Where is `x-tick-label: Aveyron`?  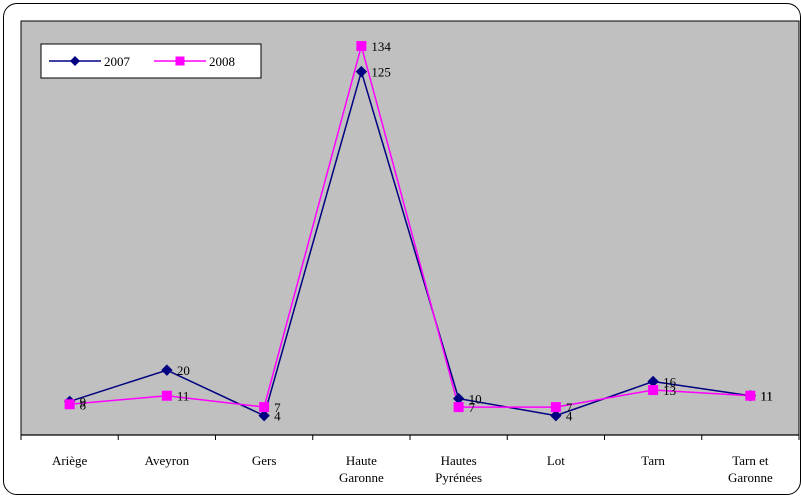 x-tick-label: Aveyron is located at coordinates (167, 460).